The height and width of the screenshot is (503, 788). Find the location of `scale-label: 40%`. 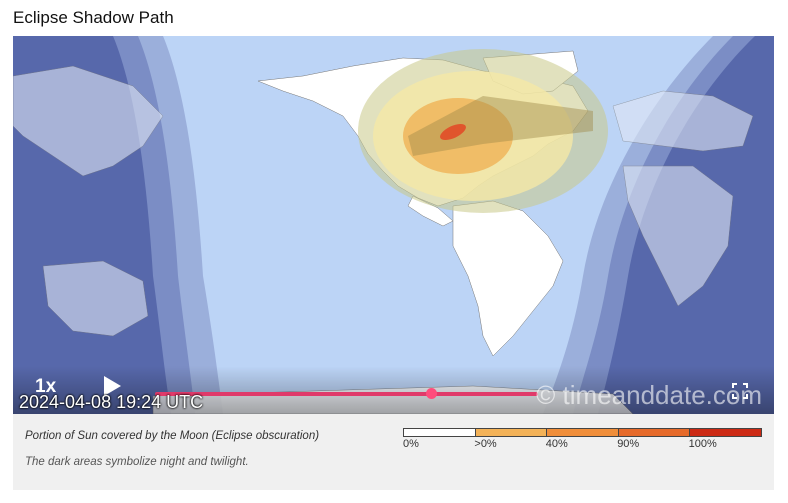

scale-label: 40% is located at coordinates (556, 444).